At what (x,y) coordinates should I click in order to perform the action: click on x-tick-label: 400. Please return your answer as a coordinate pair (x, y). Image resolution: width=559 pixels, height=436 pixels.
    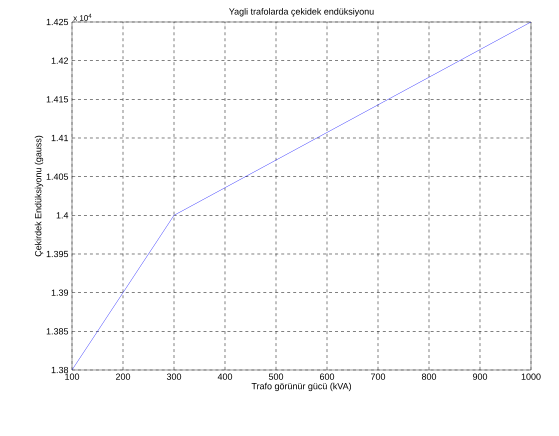
    Looking at the image, I should click on (225, 377).